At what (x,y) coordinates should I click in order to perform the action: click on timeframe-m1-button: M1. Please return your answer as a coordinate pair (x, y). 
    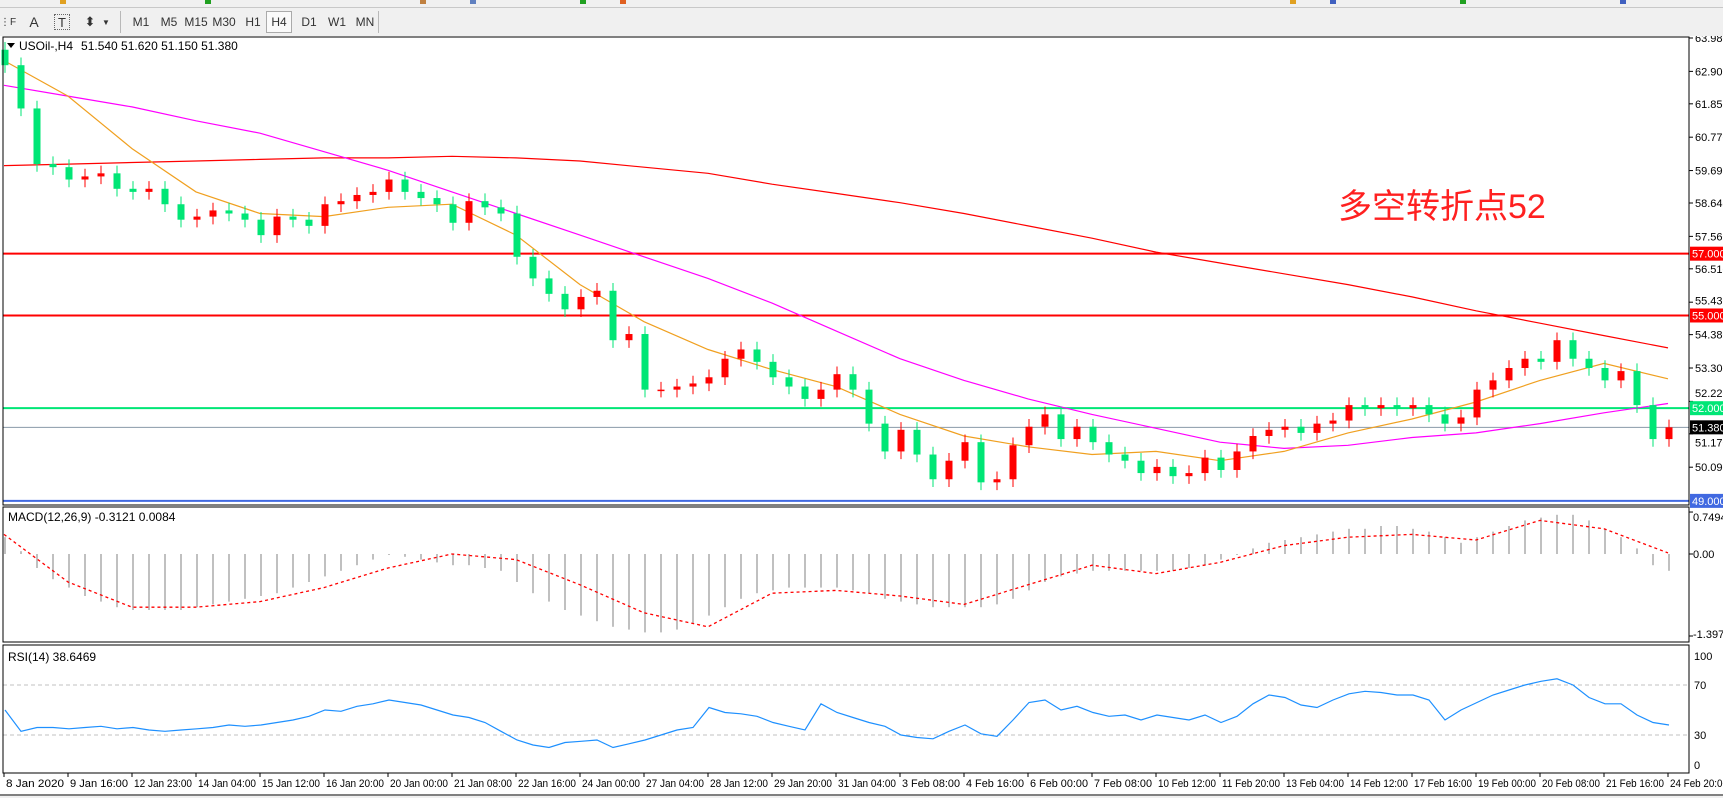
    Looking at the image, I should click on (141, 22).